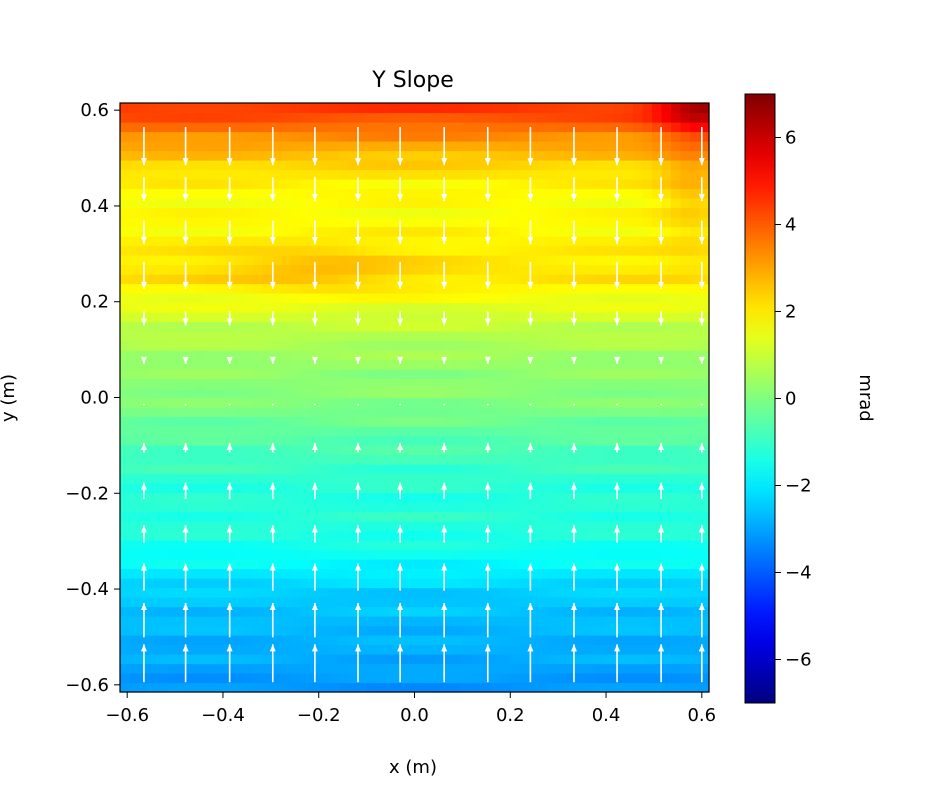  I want to click on chart-title: Y Slope, so click(412, 80).